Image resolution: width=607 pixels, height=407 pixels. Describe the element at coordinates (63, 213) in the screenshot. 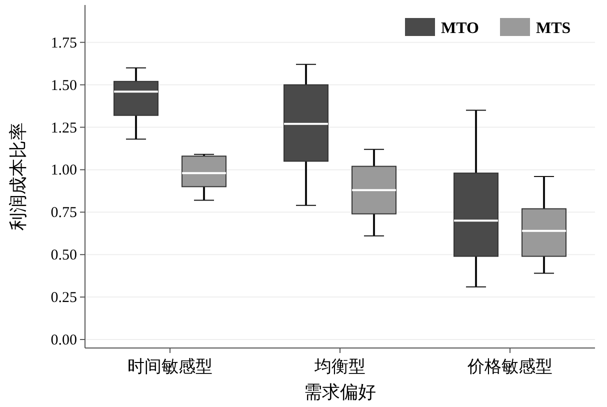

I see `y-tick-label: 0.75` at that location.